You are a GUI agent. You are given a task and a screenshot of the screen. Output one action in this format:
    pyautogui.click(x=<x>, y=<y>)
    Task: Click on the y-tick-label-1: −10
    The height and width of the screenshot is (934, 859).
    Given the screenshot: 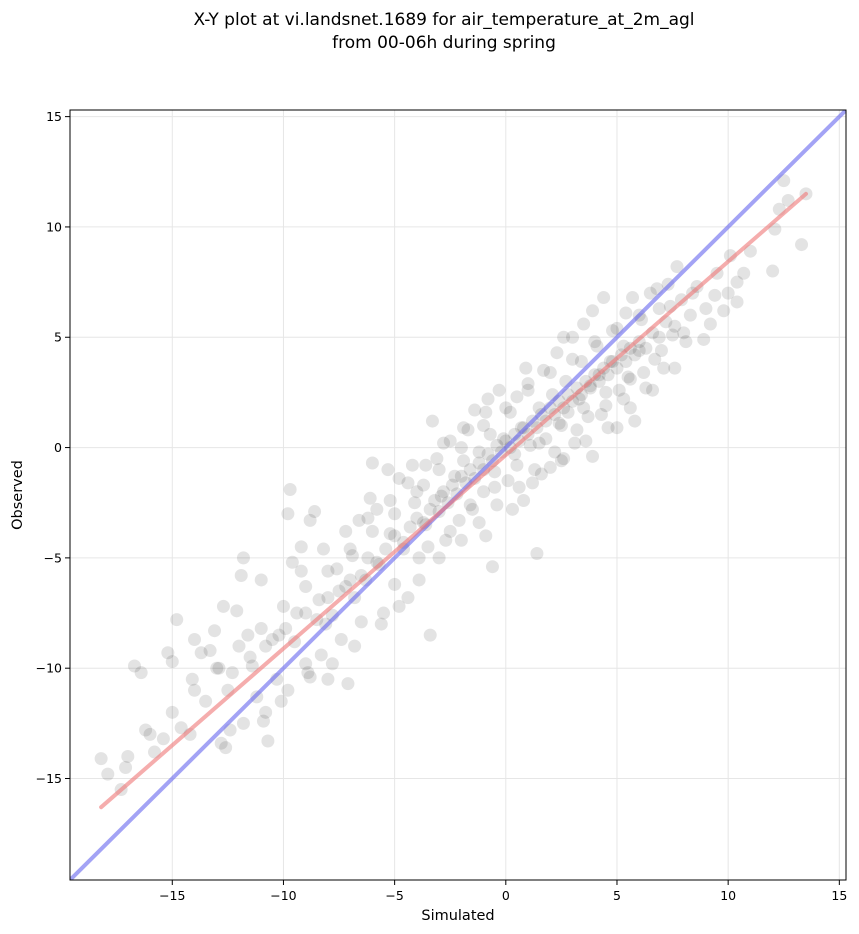 What is the action you would take?
    pyautogui.click(x=49, y=668)
    